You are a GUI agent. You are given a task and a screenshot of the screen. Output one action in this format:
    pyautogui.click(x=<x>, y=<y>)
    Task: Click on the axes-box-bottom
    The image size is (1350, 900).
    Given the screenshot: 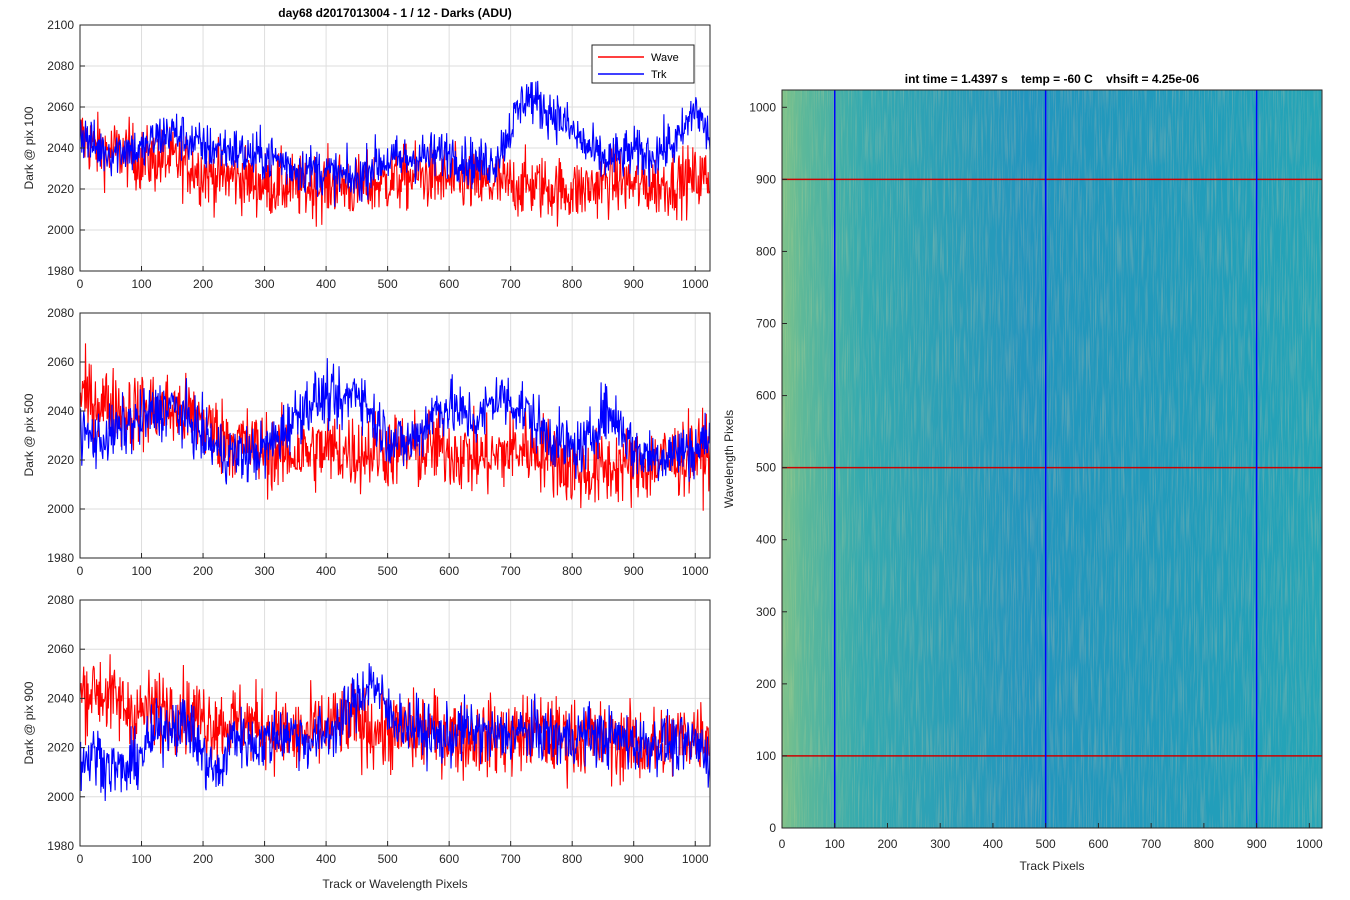 What is the action you would take?
    pyautogui.click(x=395, y=723)
    